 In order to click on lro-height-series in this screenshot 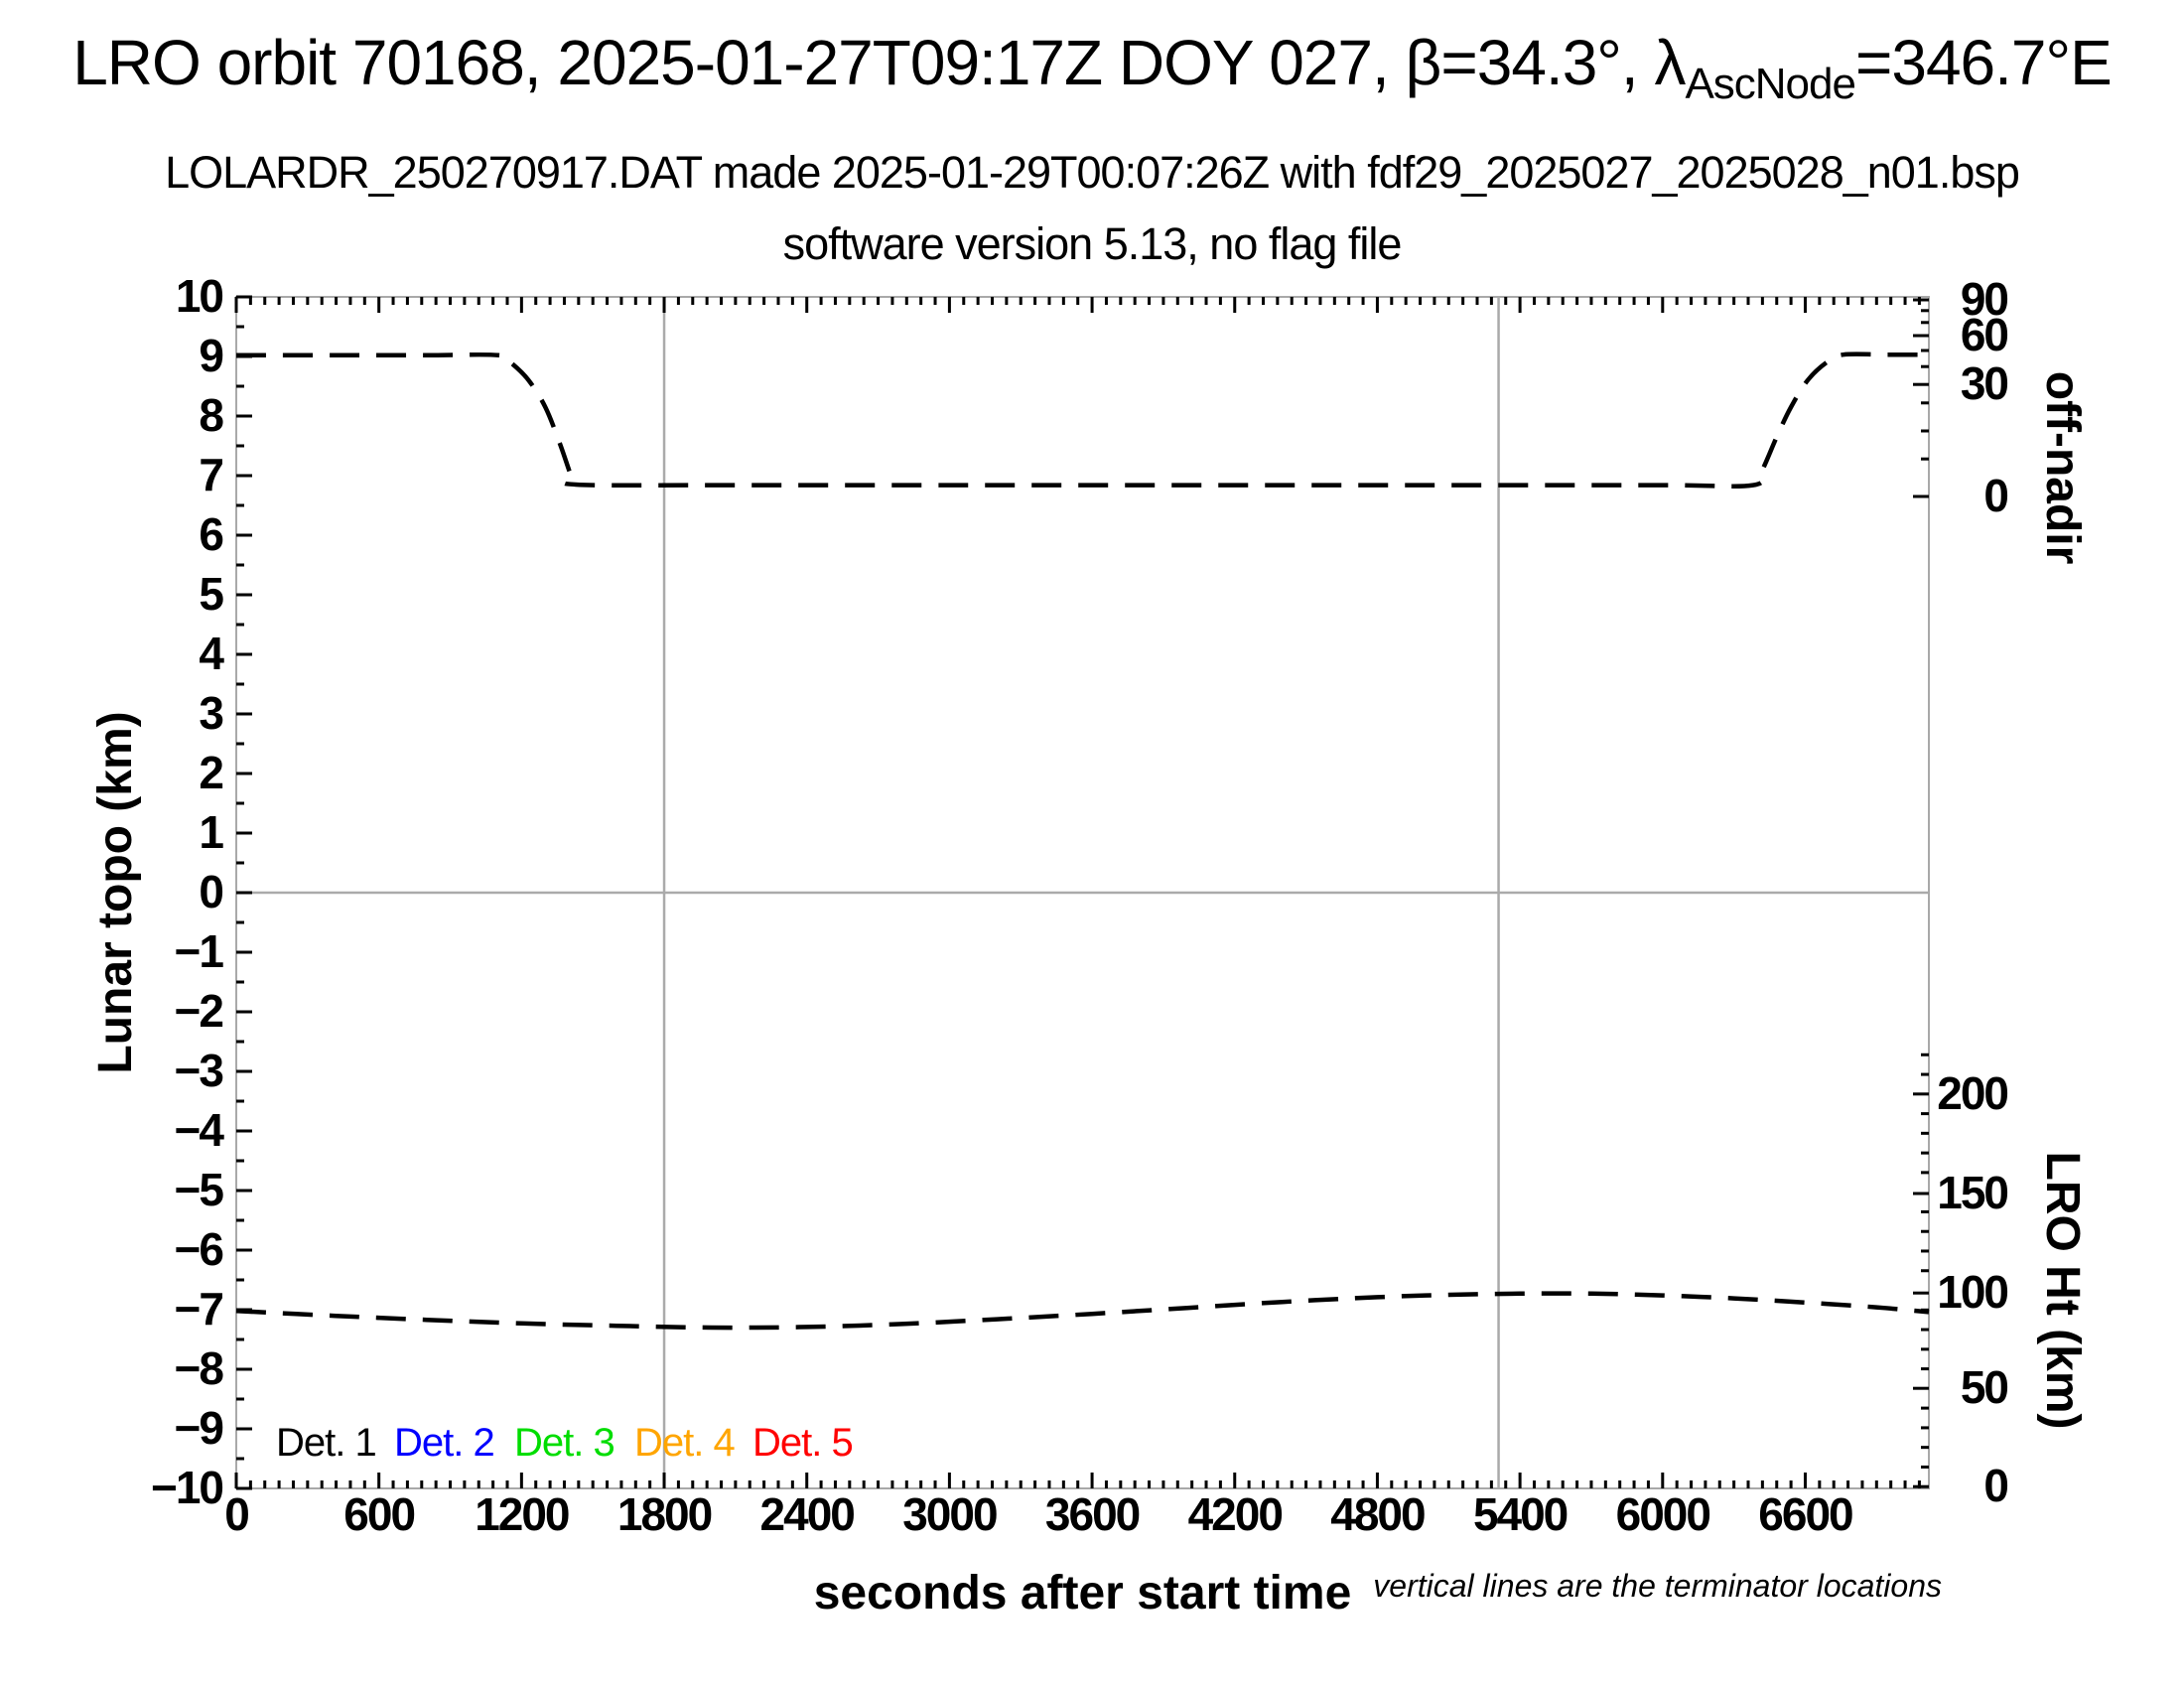, I will do `click(1082, 1311)`.